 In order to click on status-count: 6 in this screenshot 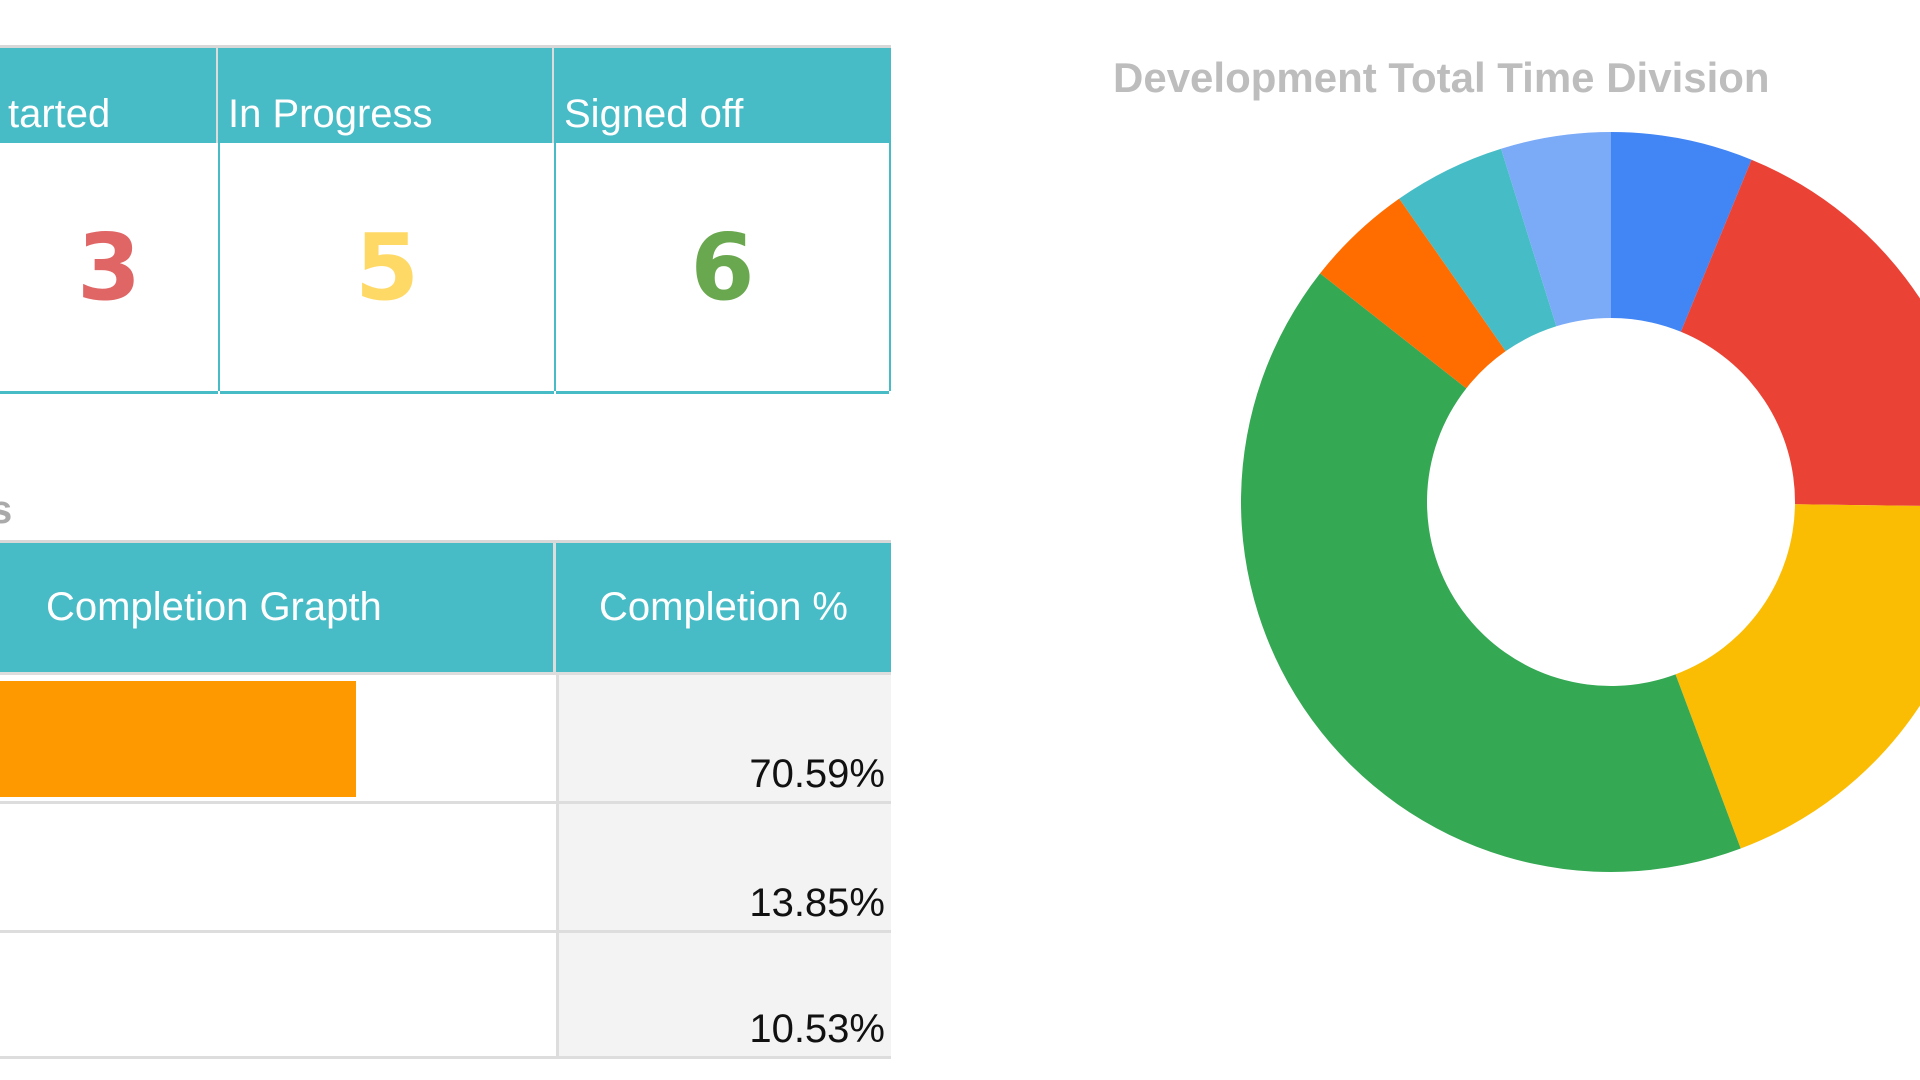, I will do `click(722, 268)`.